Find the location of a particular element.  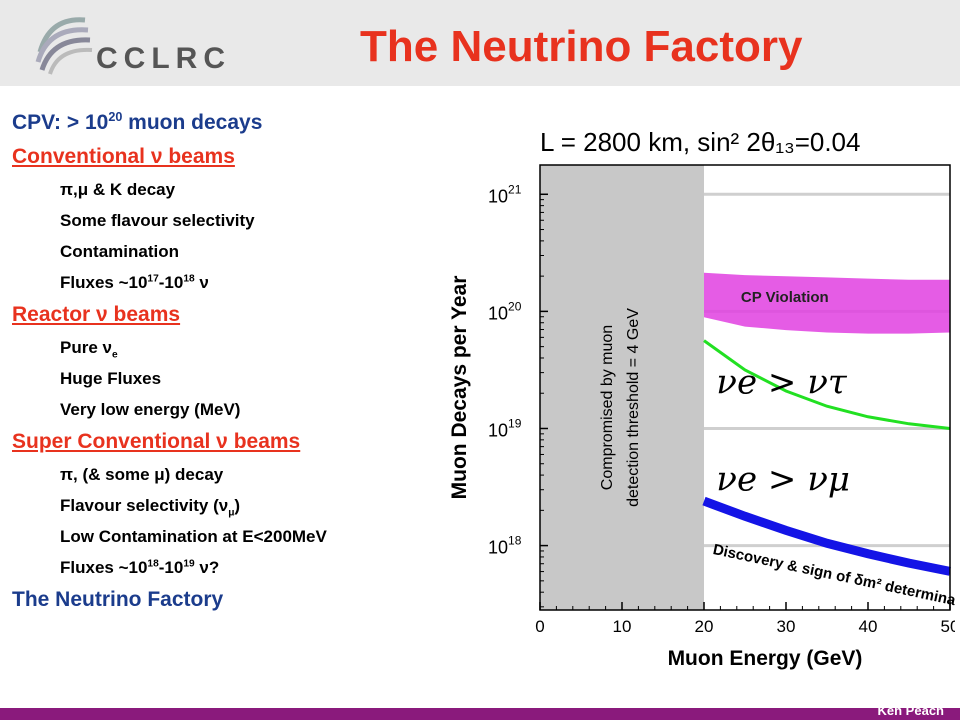

y-tick-label: 1018 is located at coordinates (505, 546).